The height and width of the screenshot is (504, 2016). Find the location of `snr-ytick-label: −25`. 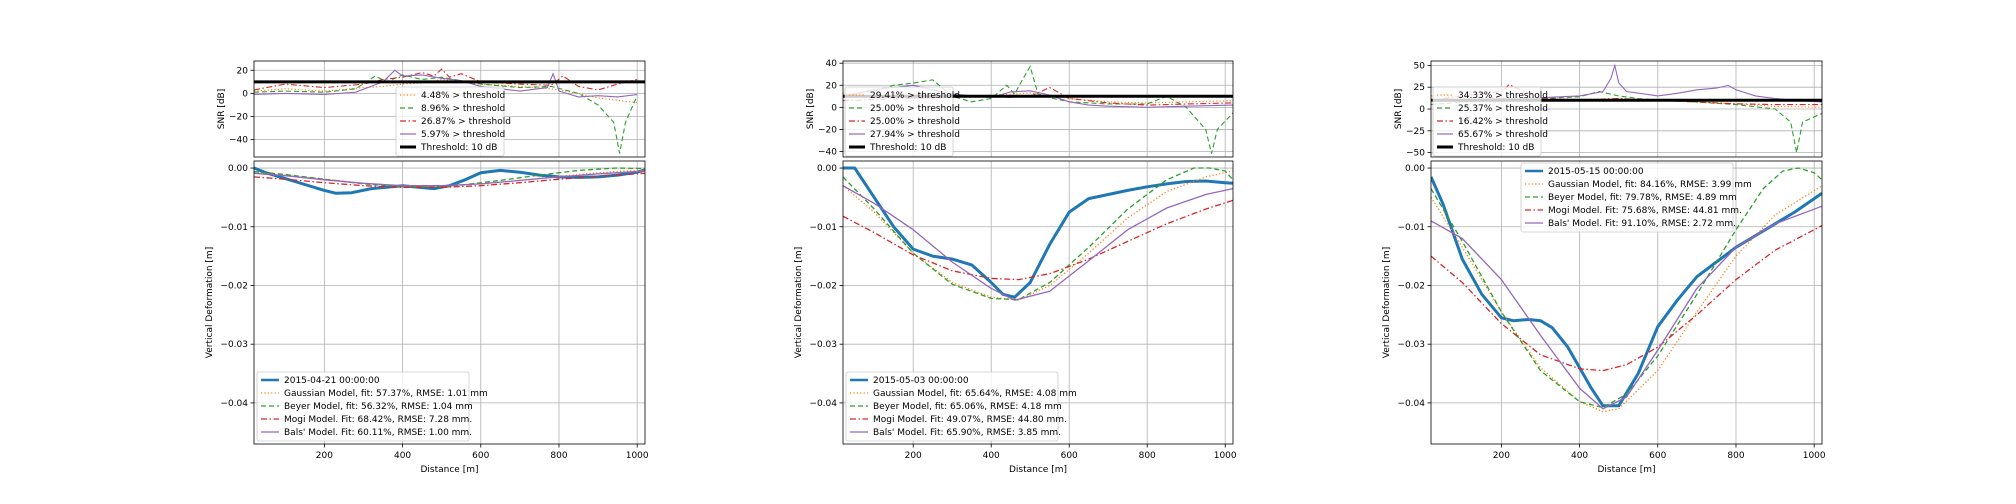

snr-ytick-label: −25 is located at coordinates (1415, 132).